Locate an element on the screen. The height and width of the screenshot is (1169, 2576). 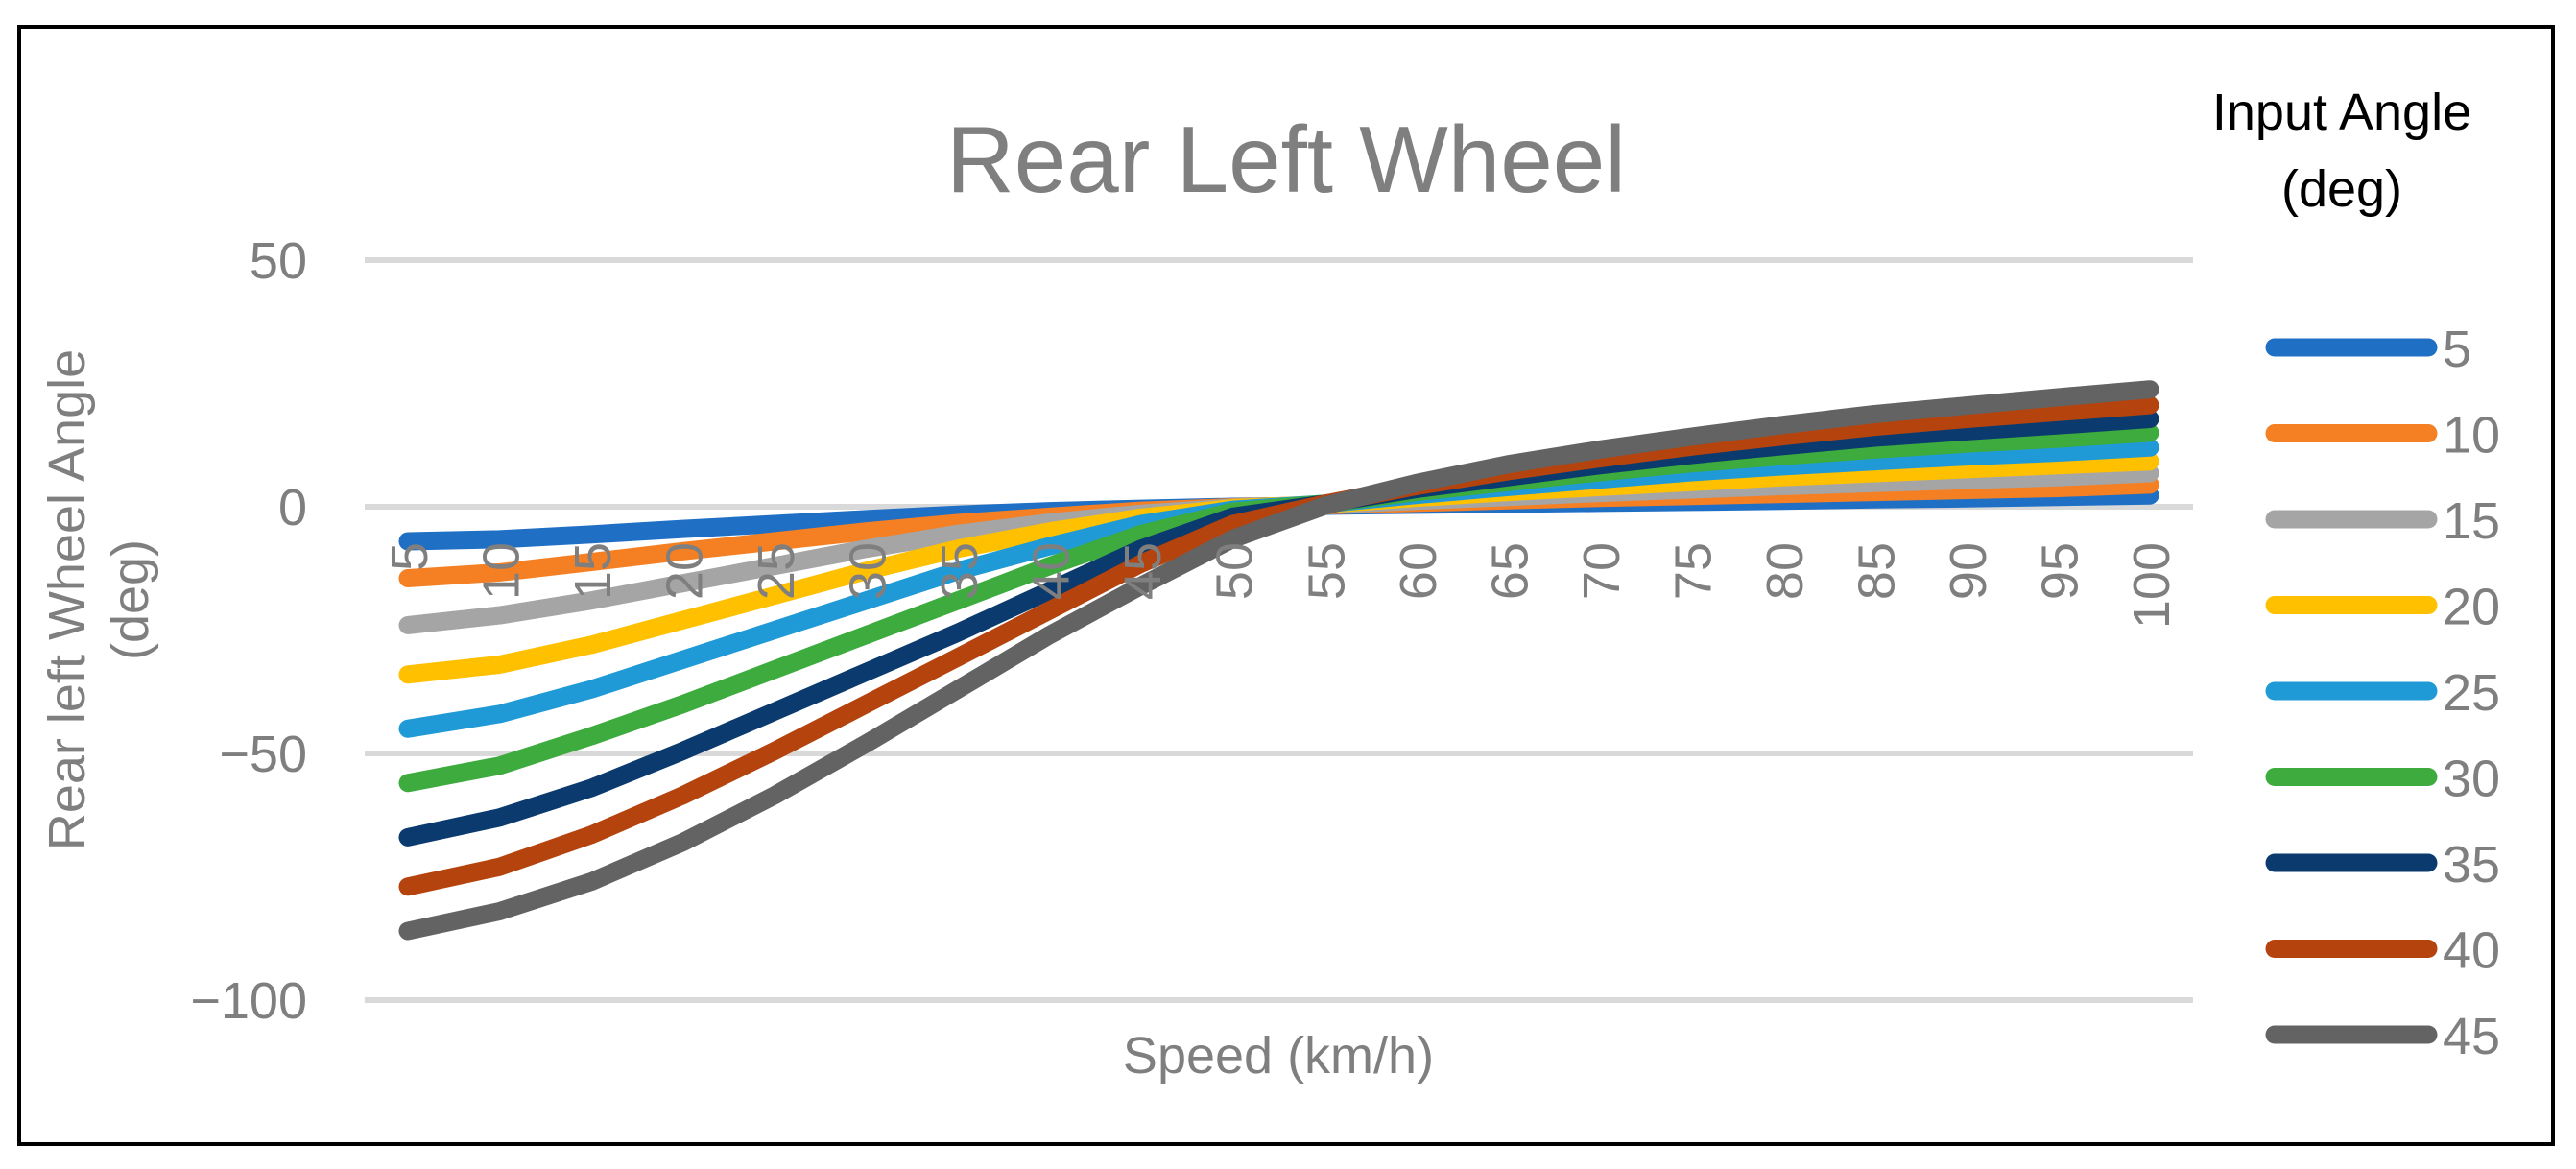
x-tick-label: 60 is located at coordinates (1418, 571).